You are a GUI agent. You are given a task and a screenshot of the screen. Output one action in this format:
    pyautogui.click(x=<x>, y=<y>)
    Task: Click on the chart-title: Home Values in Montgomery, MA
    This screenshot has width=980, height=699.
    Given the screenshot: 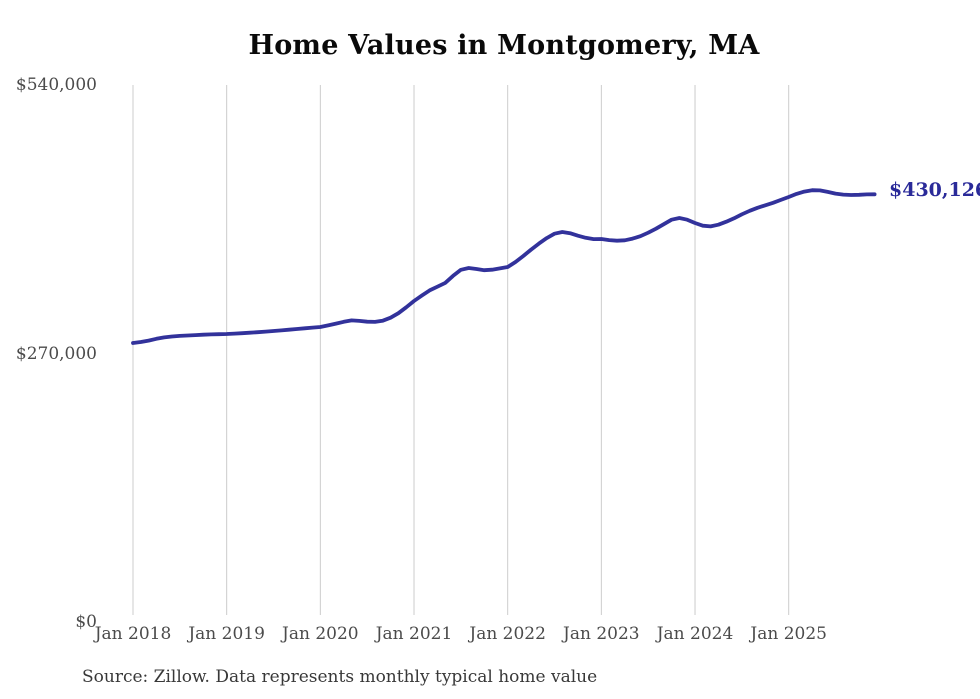 What is the action you would take?
    pyautogui.click(x=504, y=45)
    